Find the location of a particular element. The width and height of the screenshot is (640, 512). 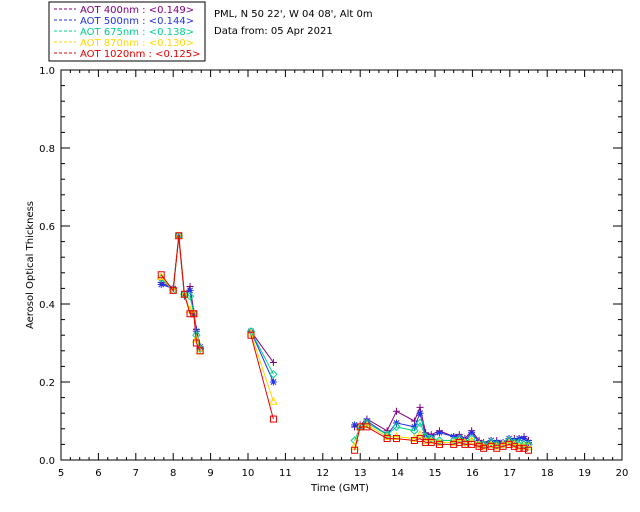

y-tick-label: 0.4 is located at coordinates (47, 305).